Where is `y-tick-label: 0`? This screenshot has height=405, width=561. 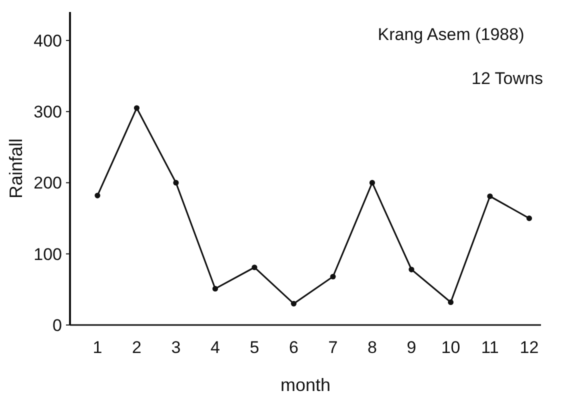
y-tick-label: 0 is located at coordinates (57, 325).